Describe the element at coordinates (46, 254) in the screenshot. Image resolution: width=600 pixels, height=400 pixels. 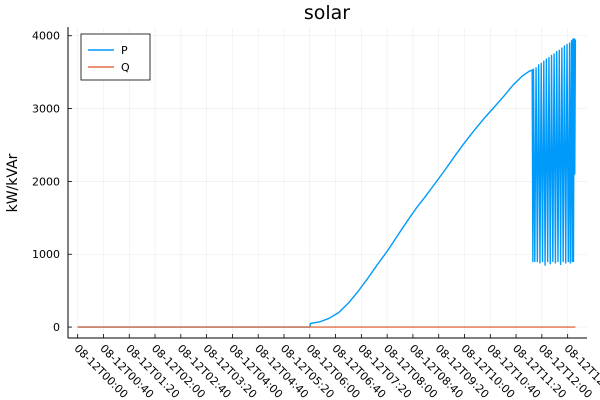
I see `y-tick-label: 1000` at that location.